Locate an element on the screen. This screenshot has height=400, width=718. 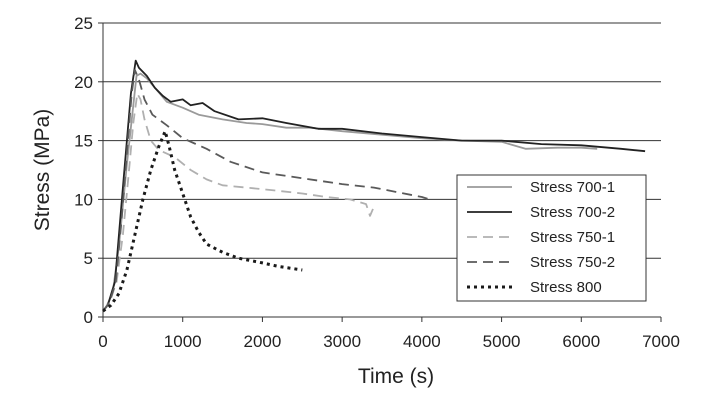
y-tick-label-1: 5 is located at coordinates (88, 258).